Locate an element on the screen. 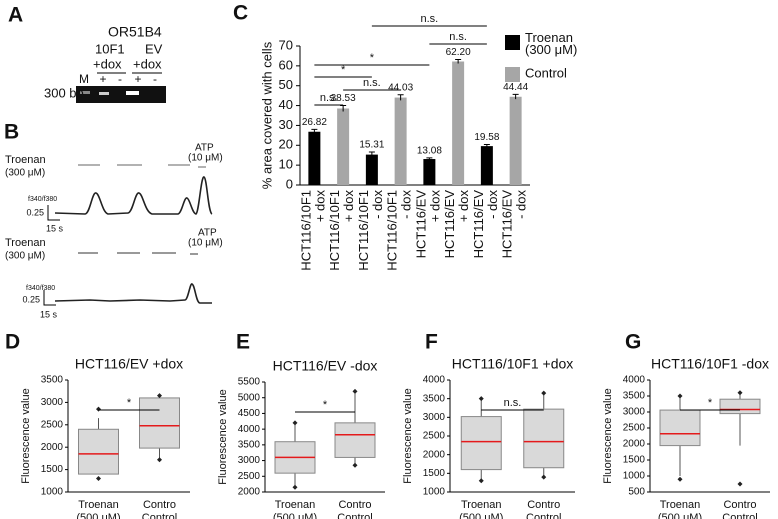 The image size is (778, 519). y-tick-label: 70 is located at coordinates (286, 44).